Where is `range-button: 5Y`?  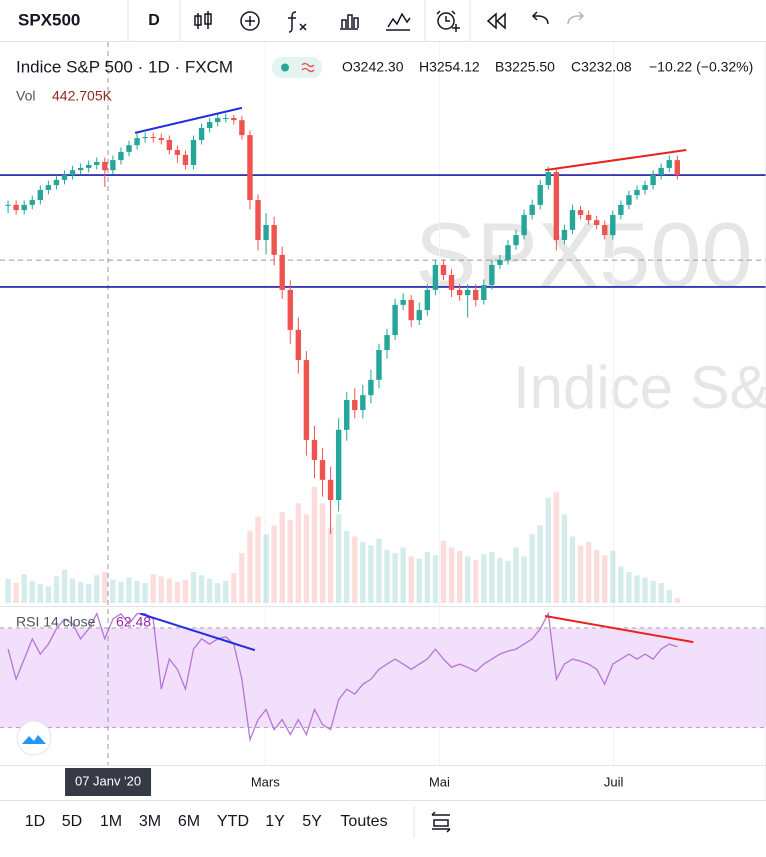 range-button: 5Y is located at coordinates (312, 821).